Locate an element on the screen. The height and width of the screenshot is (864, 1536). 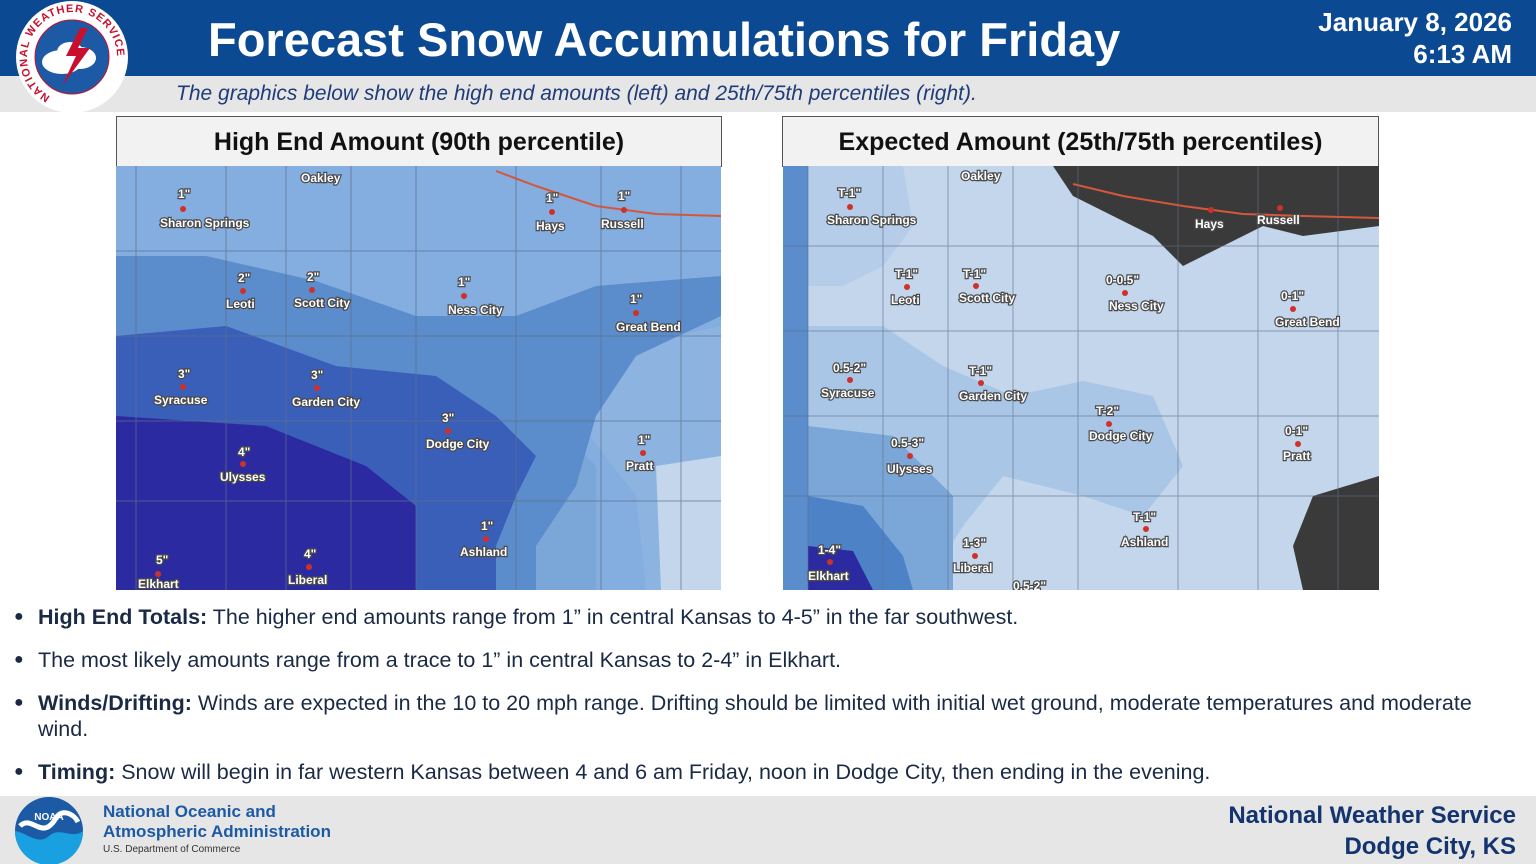
label-liberal-amount: 4" is located at coordinates (310, 554).